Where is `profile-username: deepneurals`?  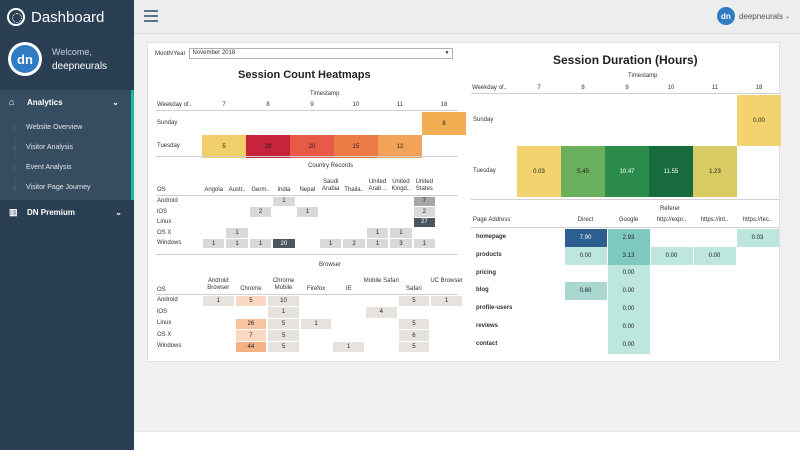
profile-username: deepneurals is located at coordinates (80, 66).